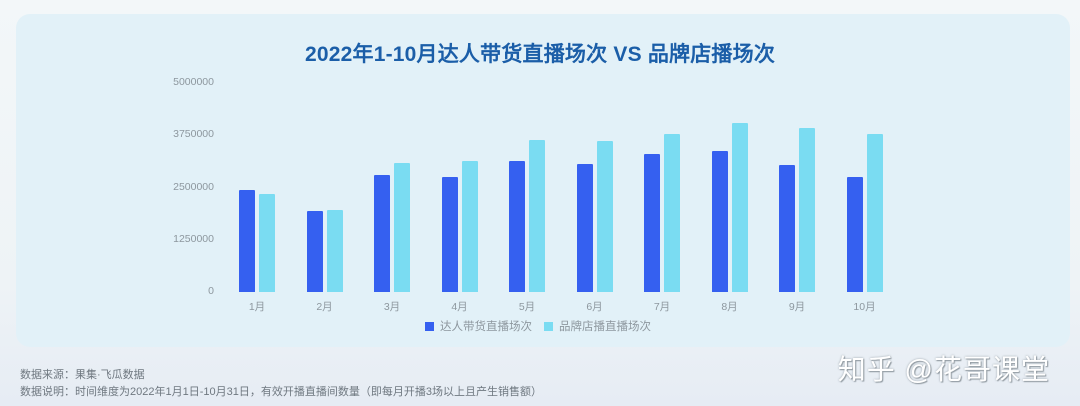 The width and height of the screenshot is (1080, 406). What do you see at coordinates (429, 326) in the screenshot?
I see `legend-swatch-kol` at bounding box center [429, 326].